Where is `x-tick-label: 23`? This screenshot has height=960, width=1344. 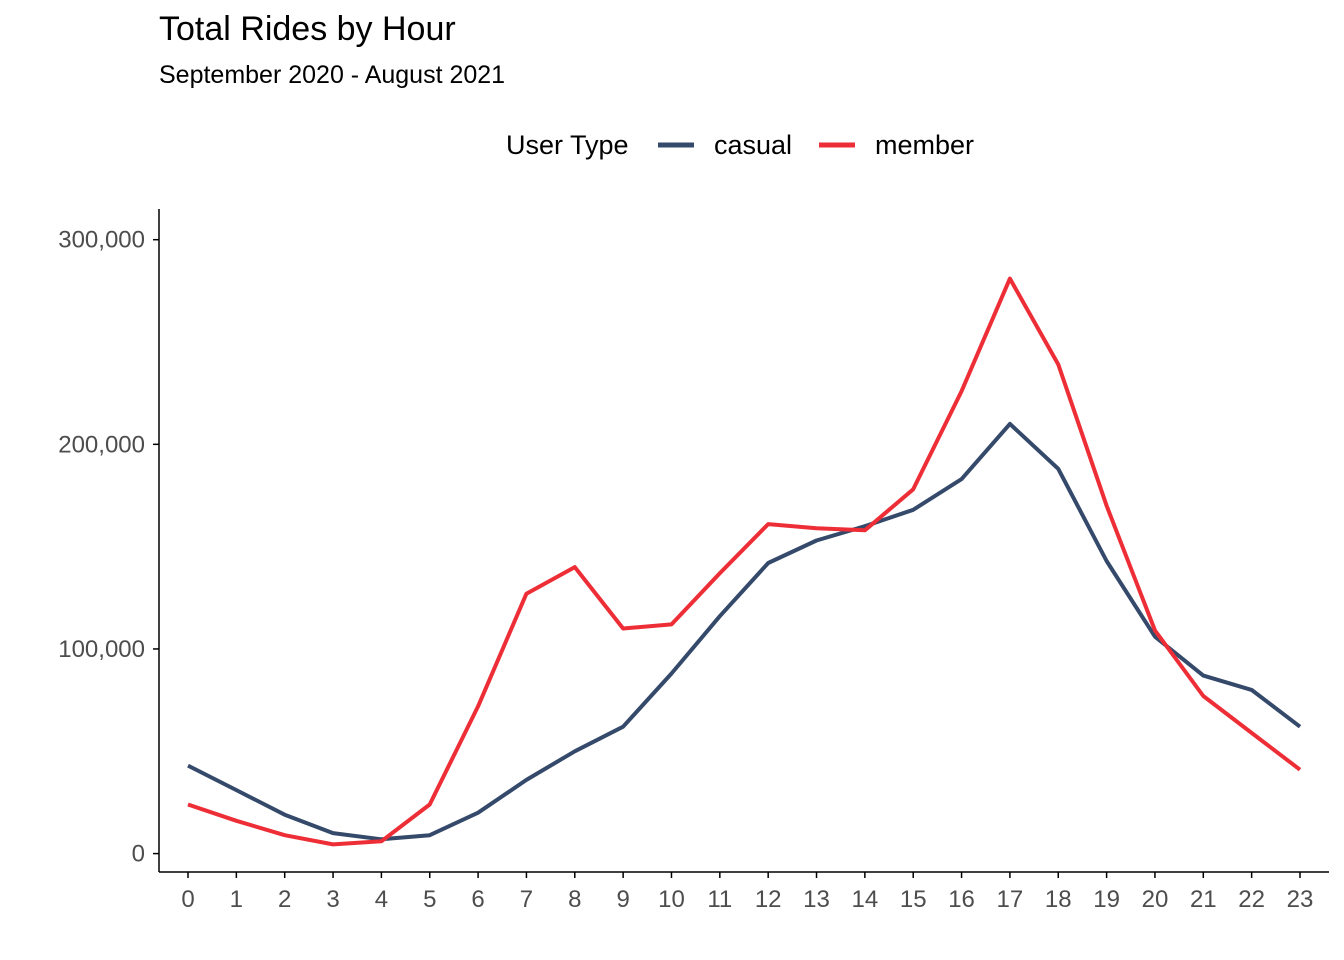 x-tick-label: 23 is located at coordinates (1300, 899).